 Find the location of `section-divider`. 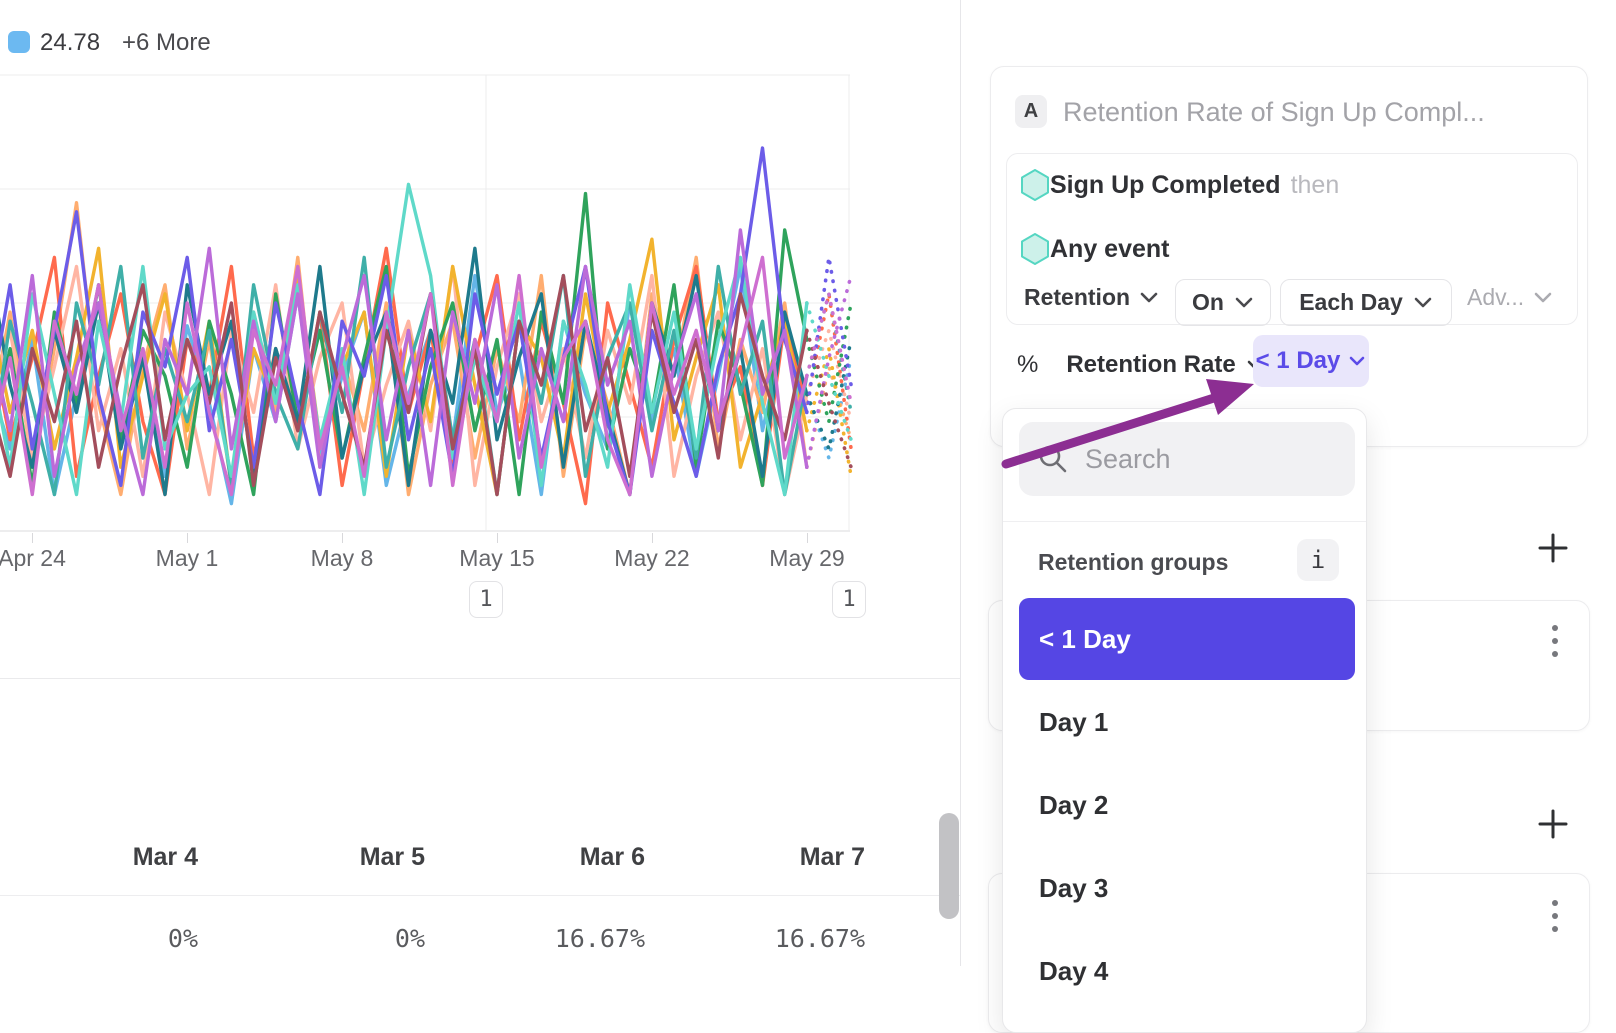

section-divider is located at coordinates (480, 678).